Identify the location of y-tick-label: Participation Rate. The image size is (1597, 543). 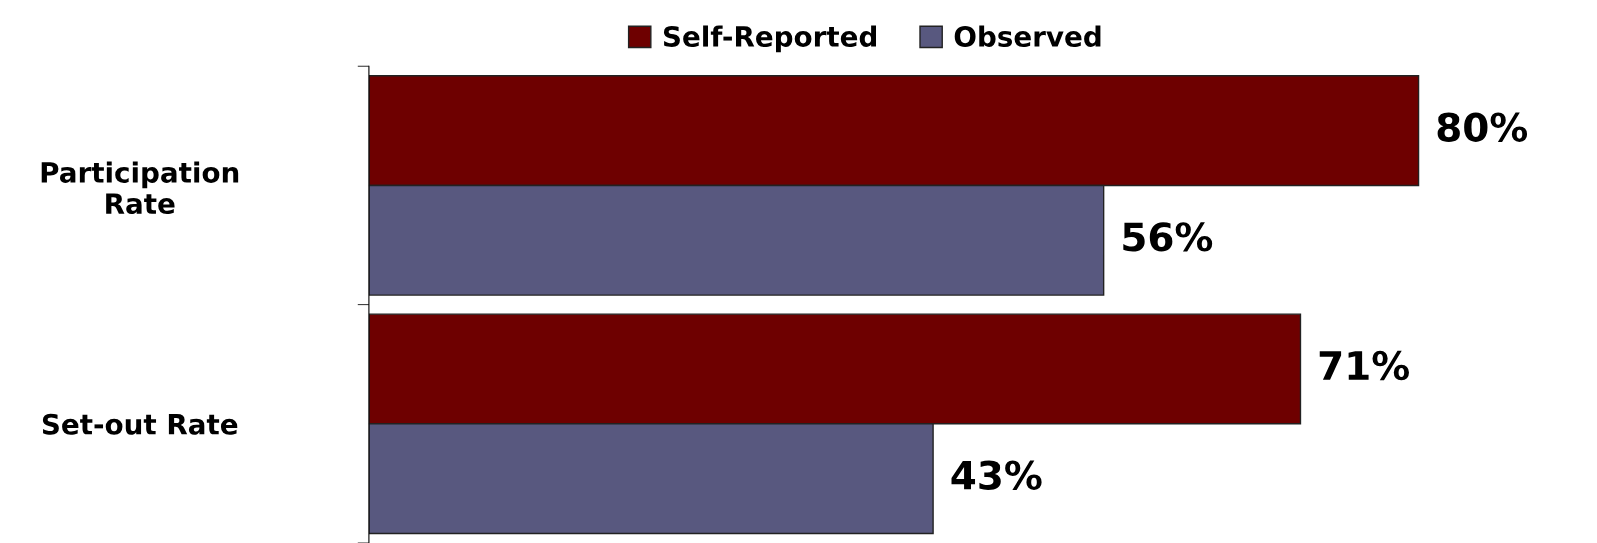
(140, 188).